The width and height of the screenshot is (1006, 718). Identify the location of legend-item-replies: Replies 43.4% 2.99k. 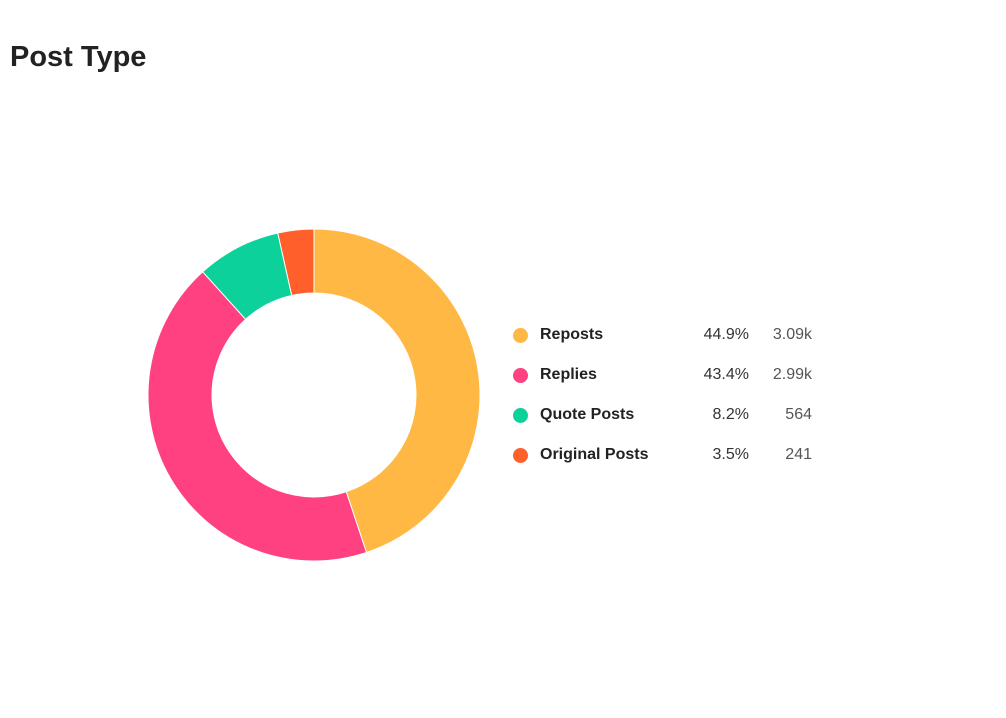
(672, 376).